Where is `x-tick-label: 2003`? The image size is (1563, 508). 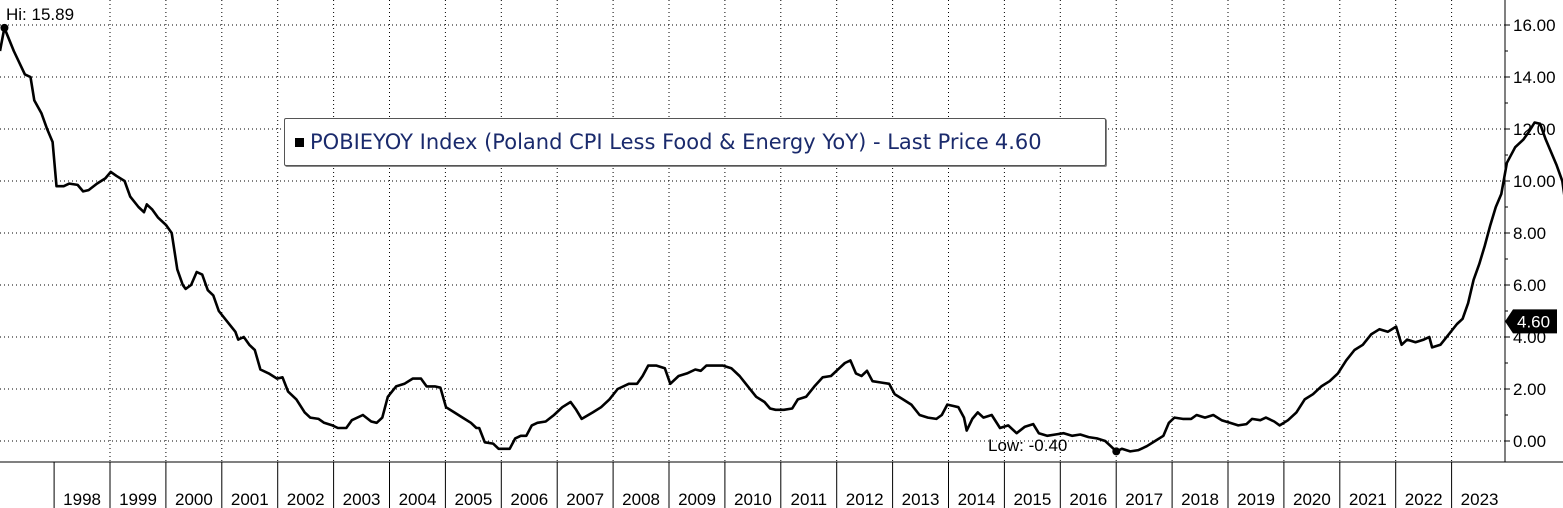
x-tick-label: 2003 is located at coordinates (362, 499).